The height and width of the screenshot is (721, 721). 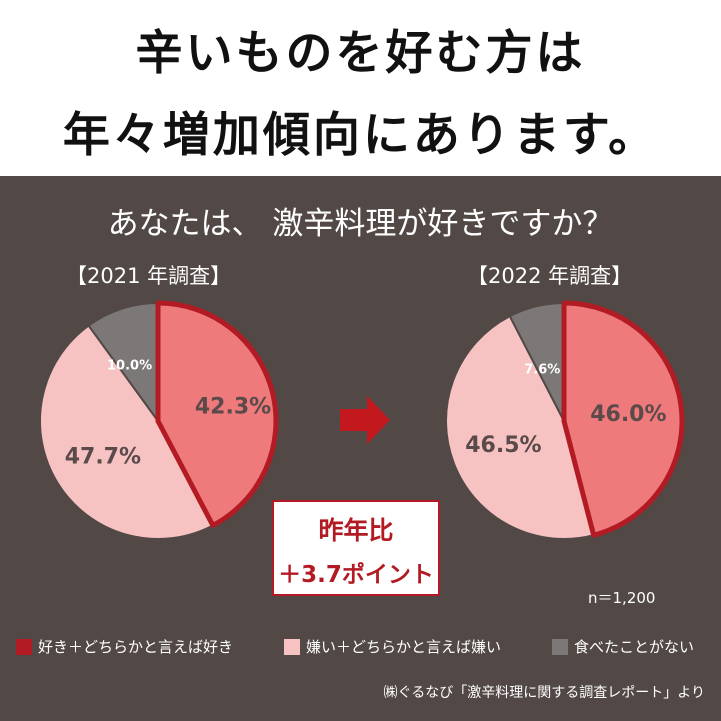 I want to click on legend-swatch-never, so click(x=560, y=647).